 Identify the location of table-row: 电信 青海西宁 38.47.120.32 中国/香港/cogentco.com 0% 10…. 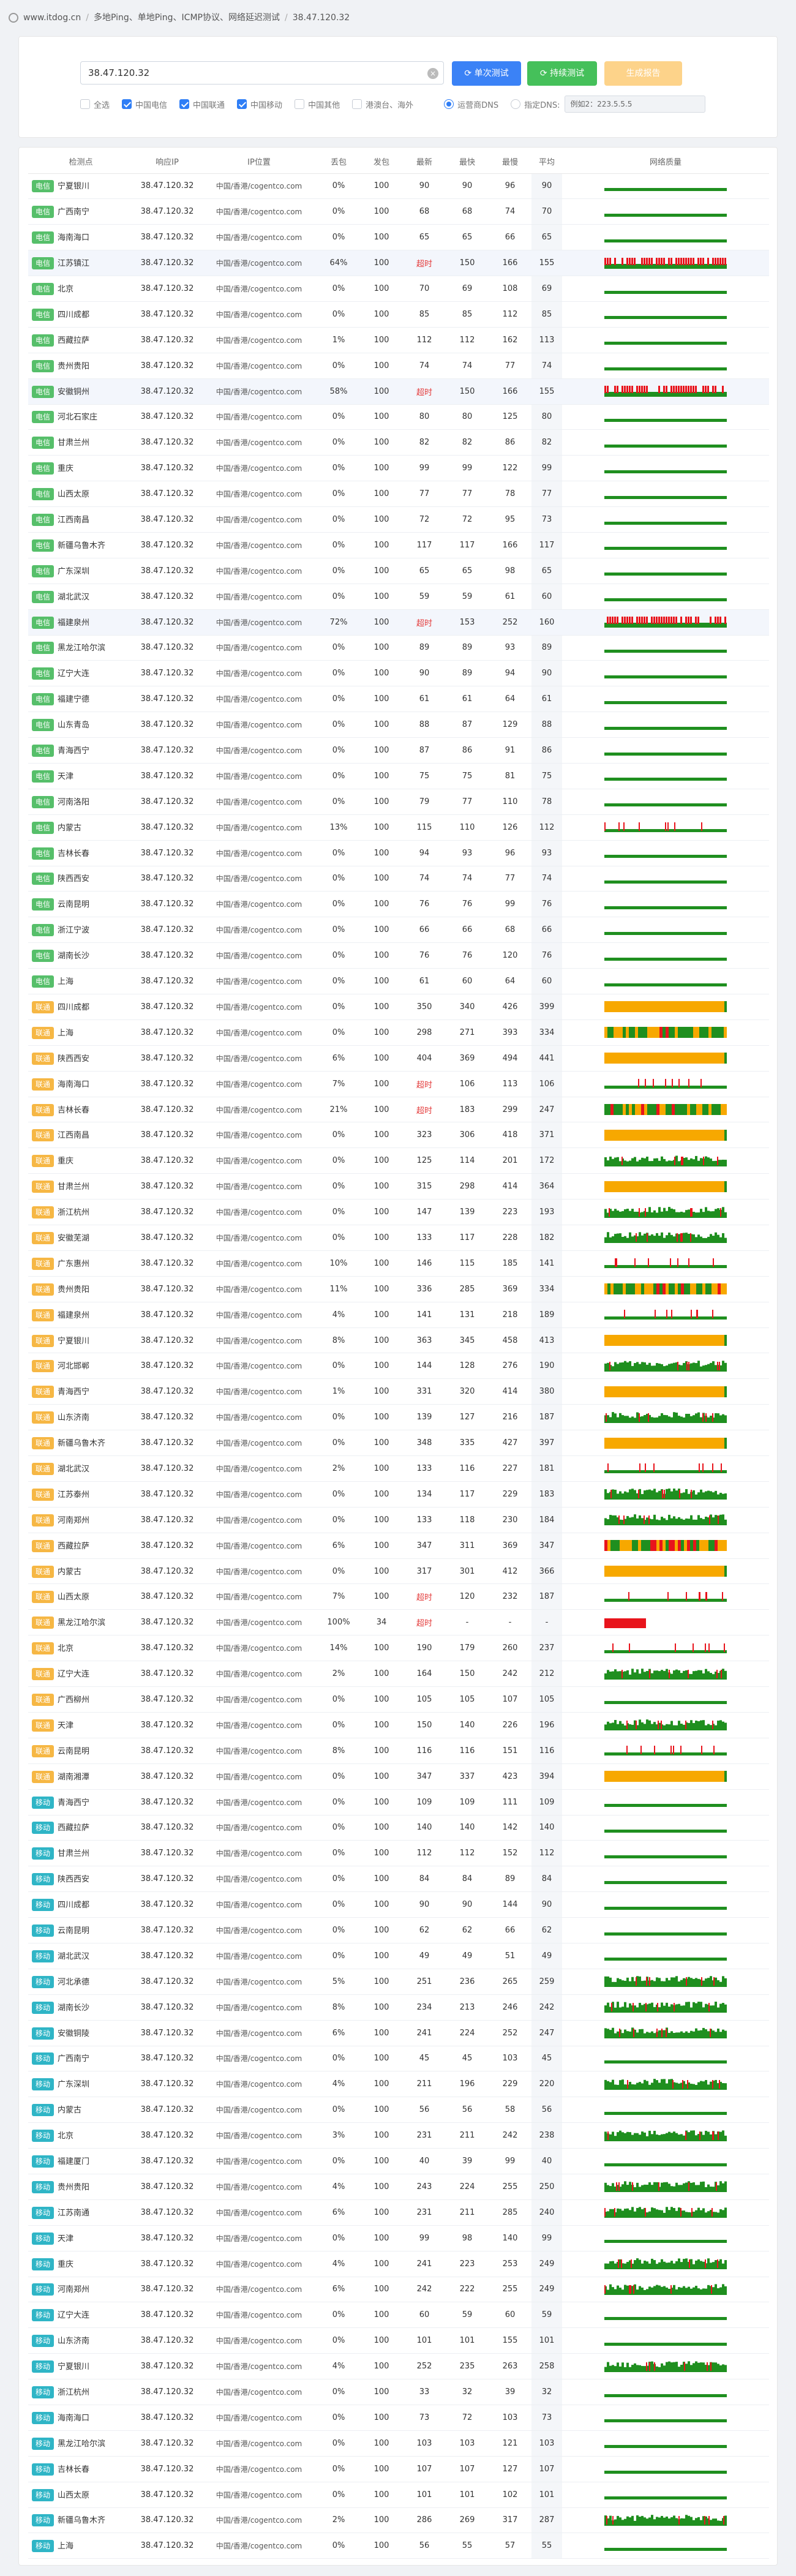
(399, 750).